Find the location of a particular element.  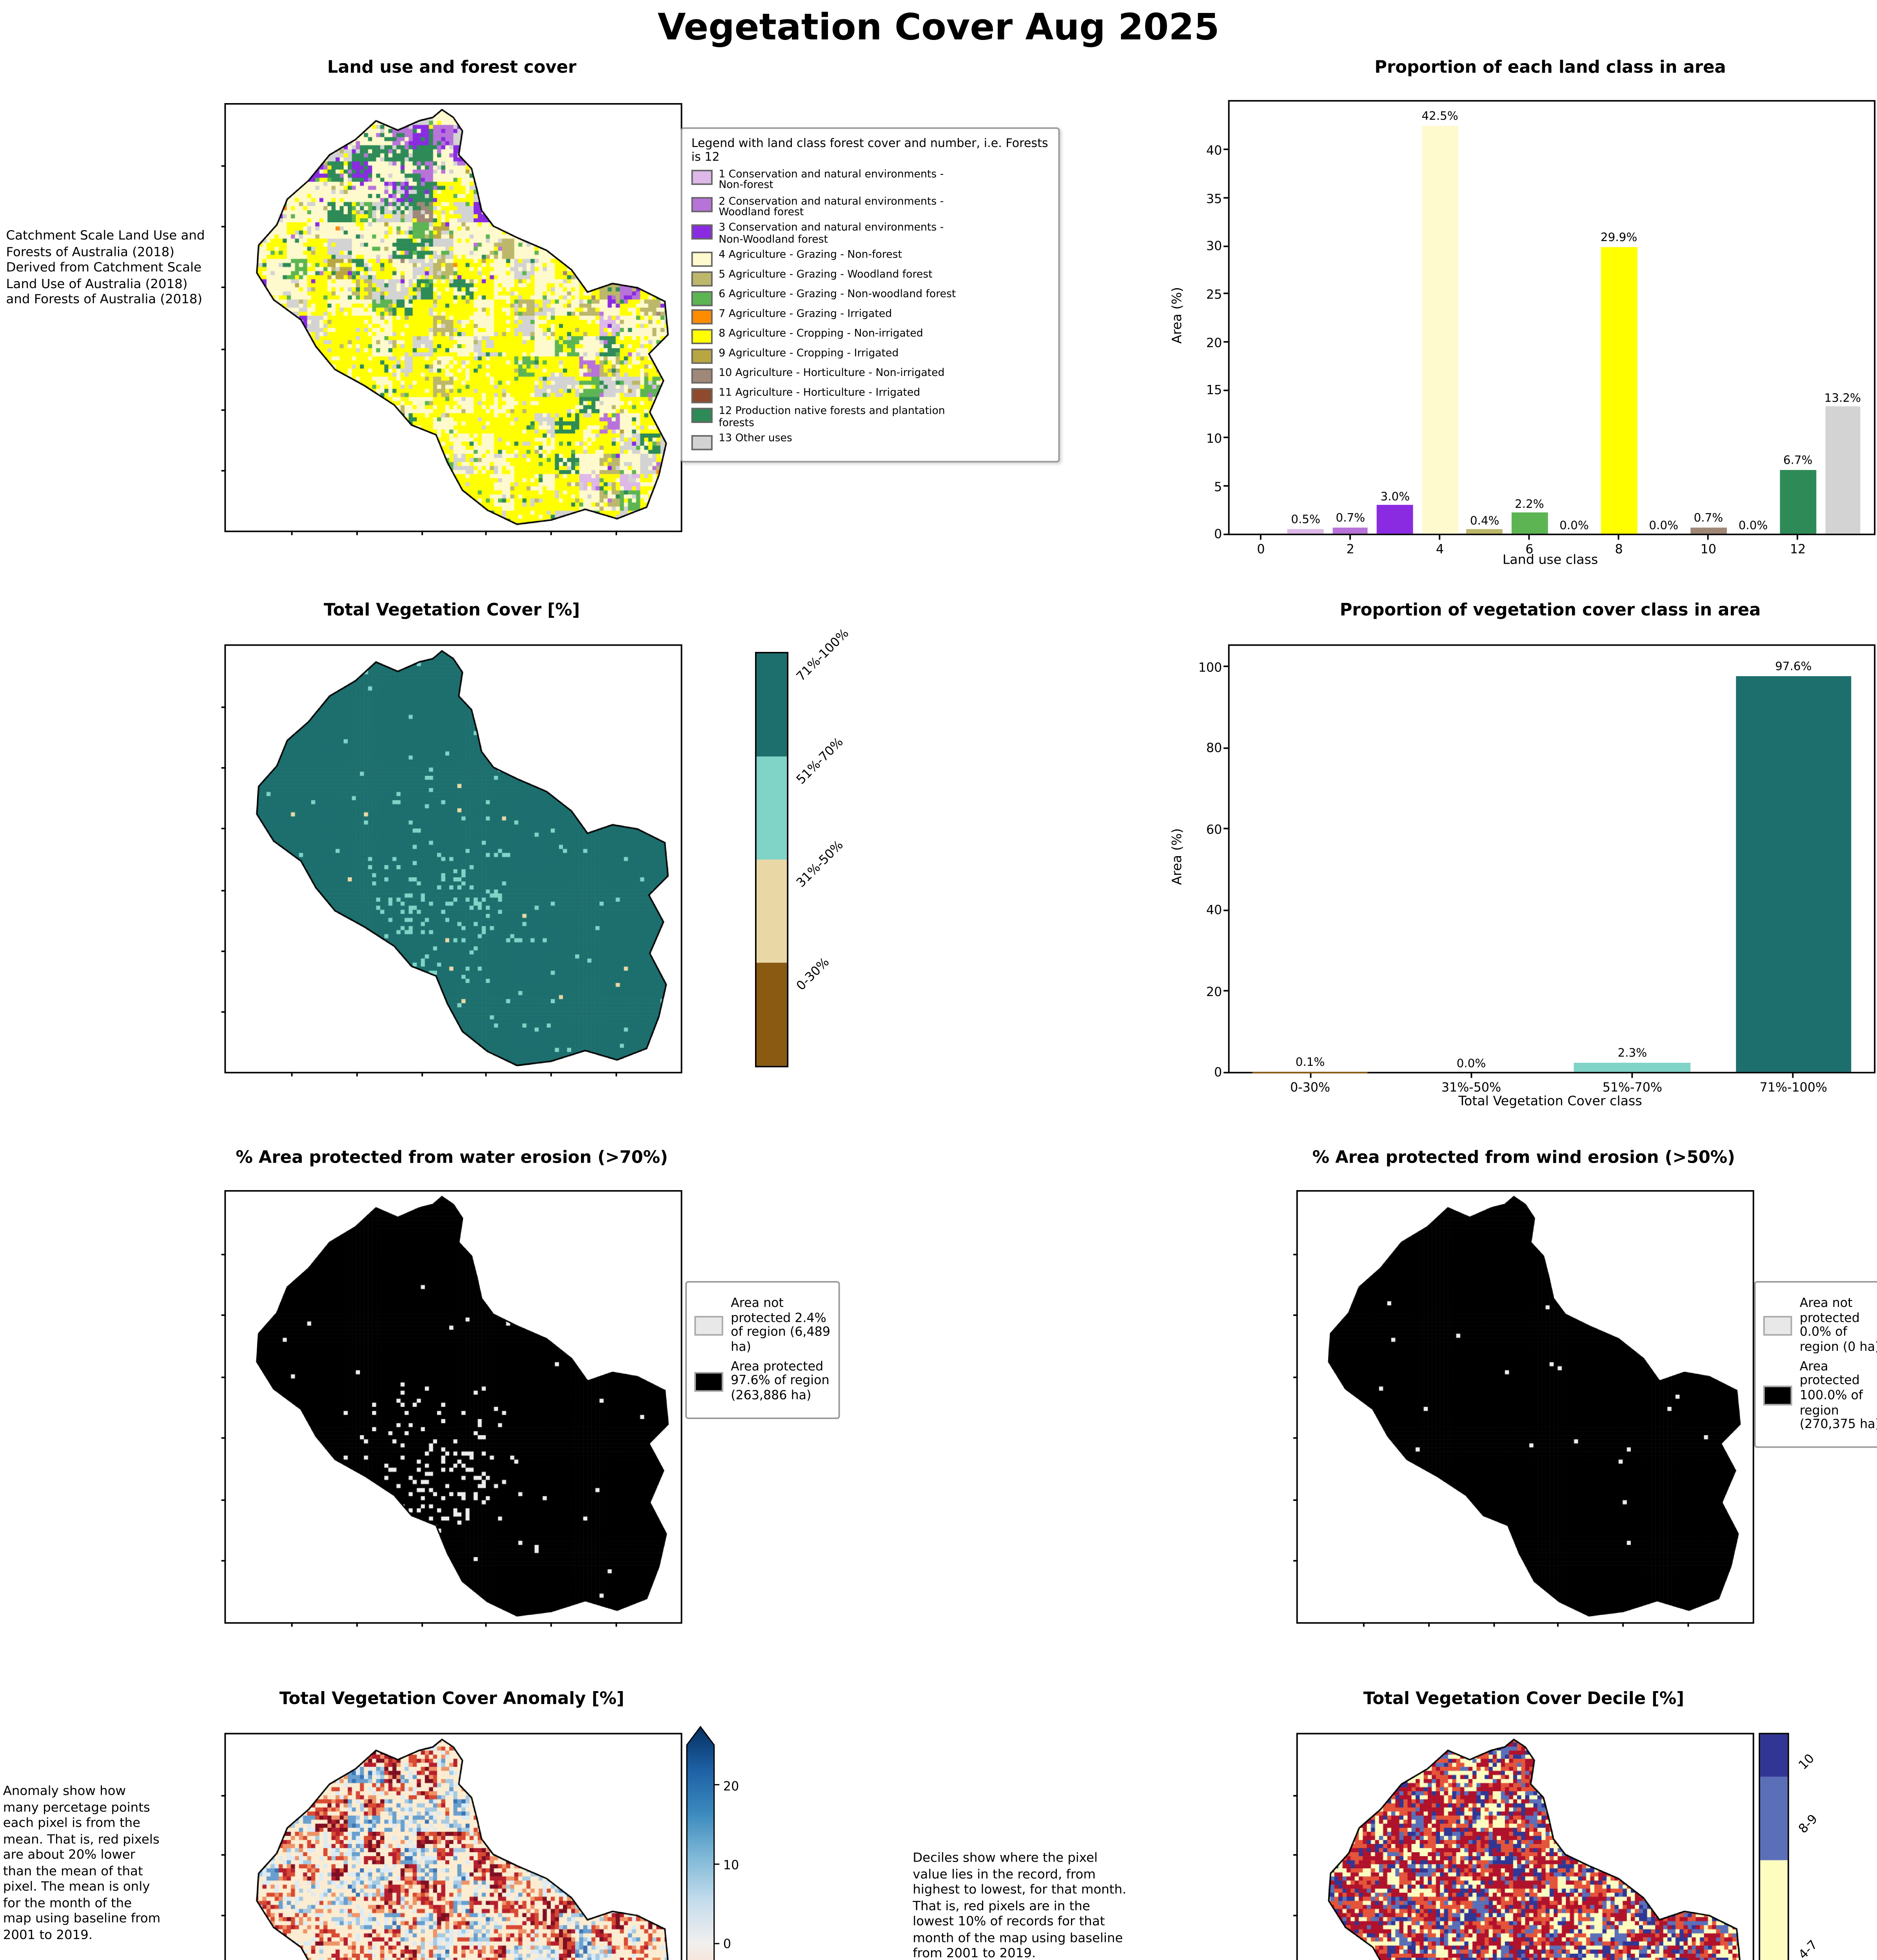

y-tick-label: 20 is located at coordinates (1214, 342).